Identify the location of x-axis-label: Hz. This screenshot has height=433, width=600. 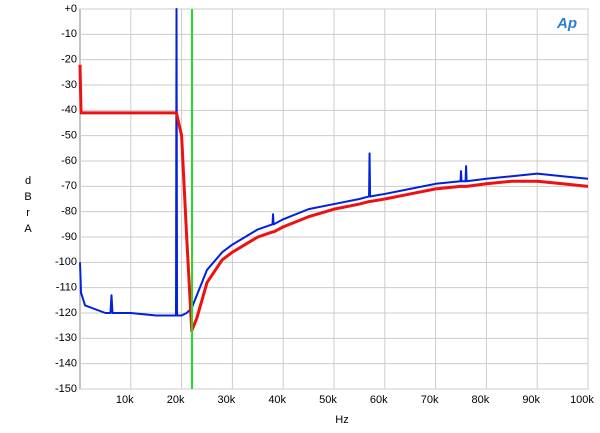
(341, 420).